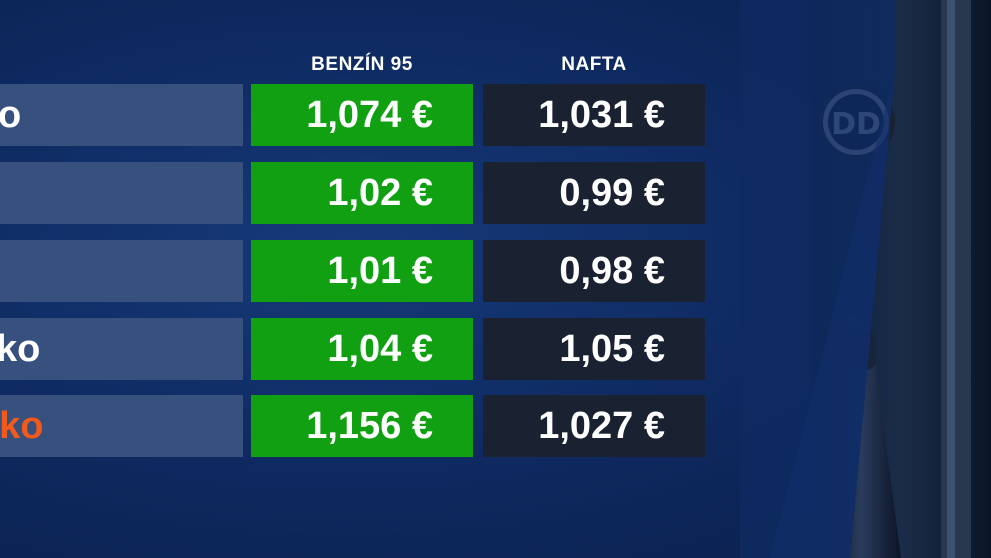 The image size is (991, 558). Describe the element at coordinates (594, 193) in the screenshot. I see `diesel-price: 0,99 €` at that location.